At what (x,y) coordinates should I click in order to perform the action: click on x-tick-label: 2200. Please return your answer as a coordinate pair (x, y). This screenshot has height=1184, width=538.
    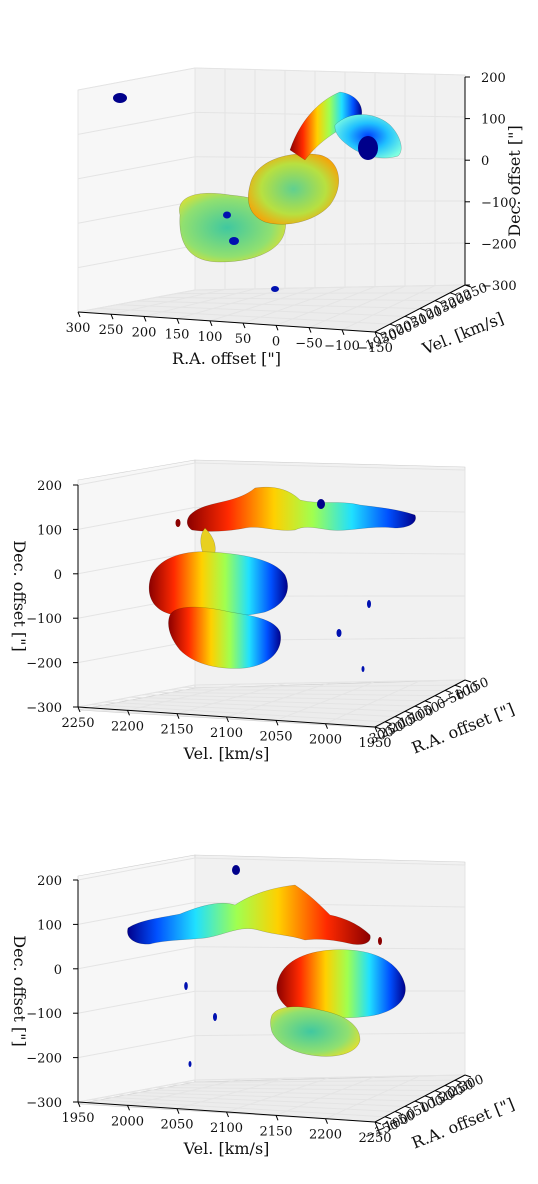
    Looking at the image, I should click on (325, 1135).